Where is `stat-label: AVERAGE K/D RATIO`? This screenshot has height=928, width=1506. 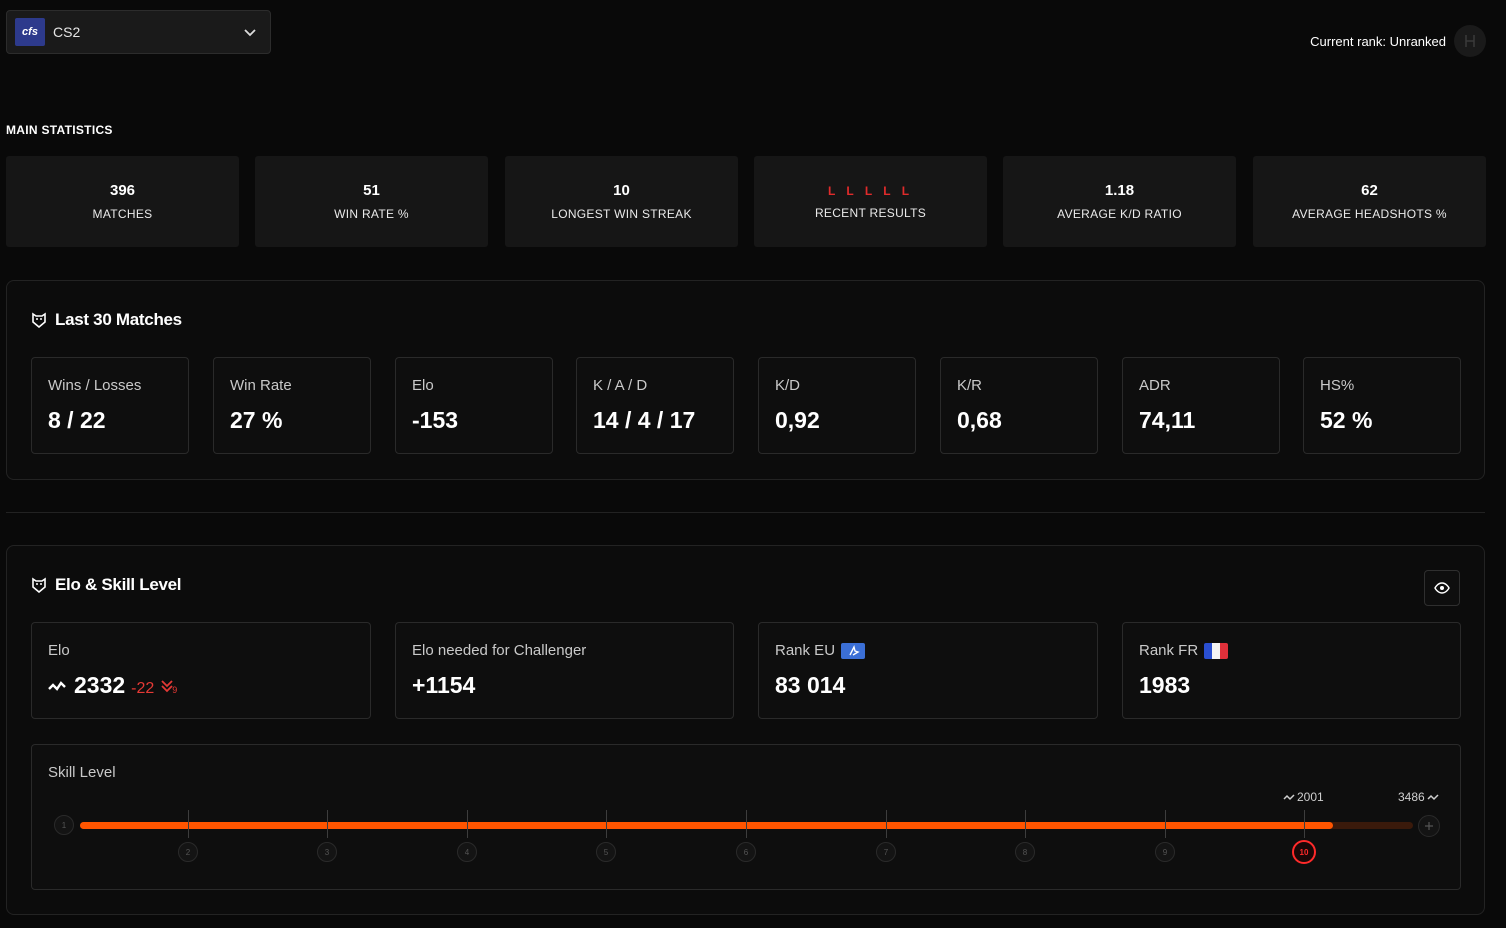
stat-label: AVERAGE K/D RATIO is located at coordinates (1119, 214).